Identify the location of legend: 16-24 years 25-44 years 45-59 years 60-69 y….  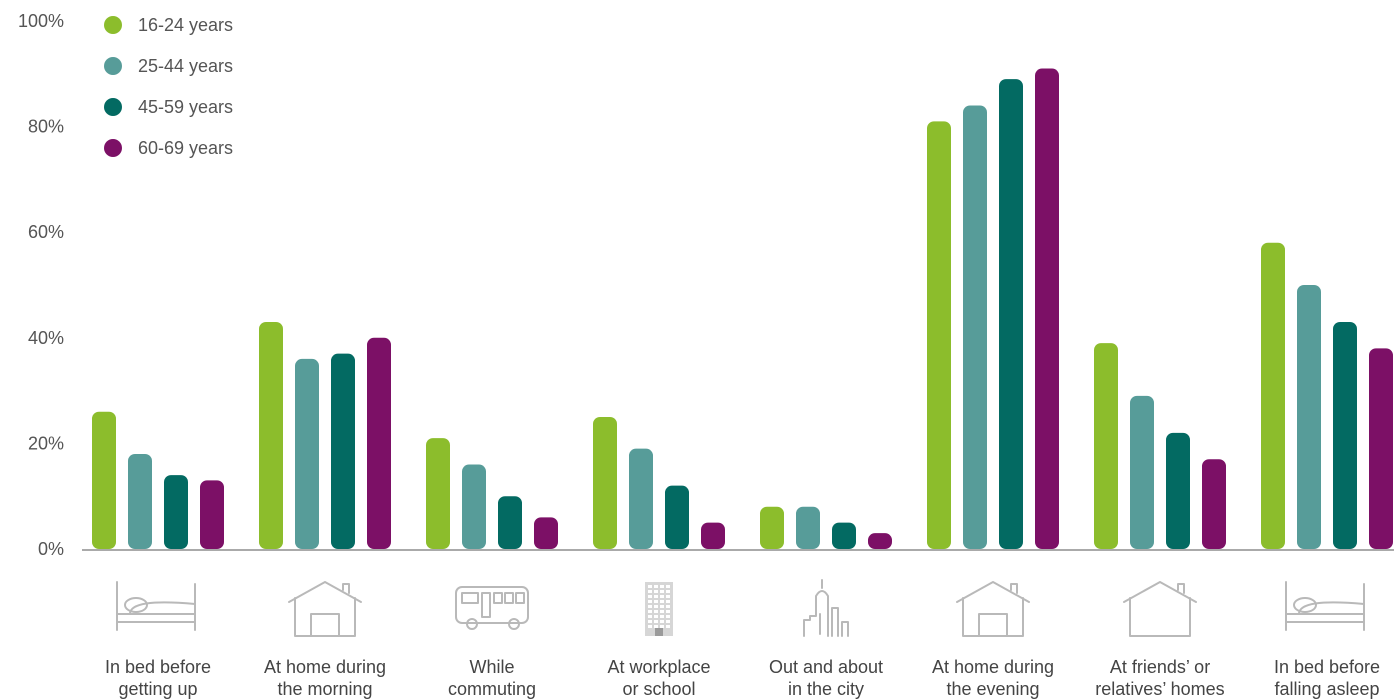
(168, 86).